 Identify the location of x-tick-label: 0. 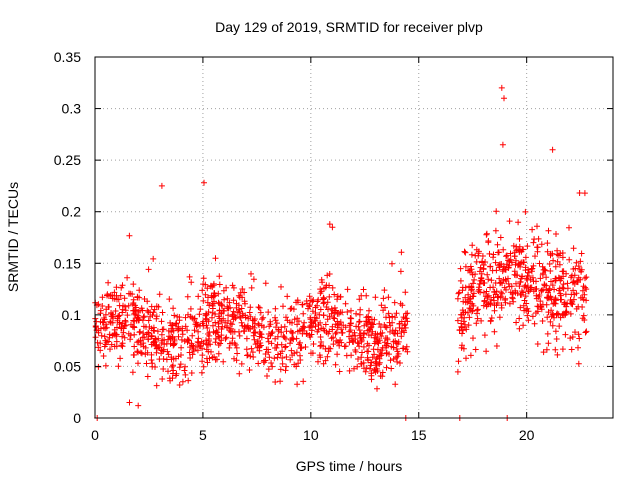
(95, 435).